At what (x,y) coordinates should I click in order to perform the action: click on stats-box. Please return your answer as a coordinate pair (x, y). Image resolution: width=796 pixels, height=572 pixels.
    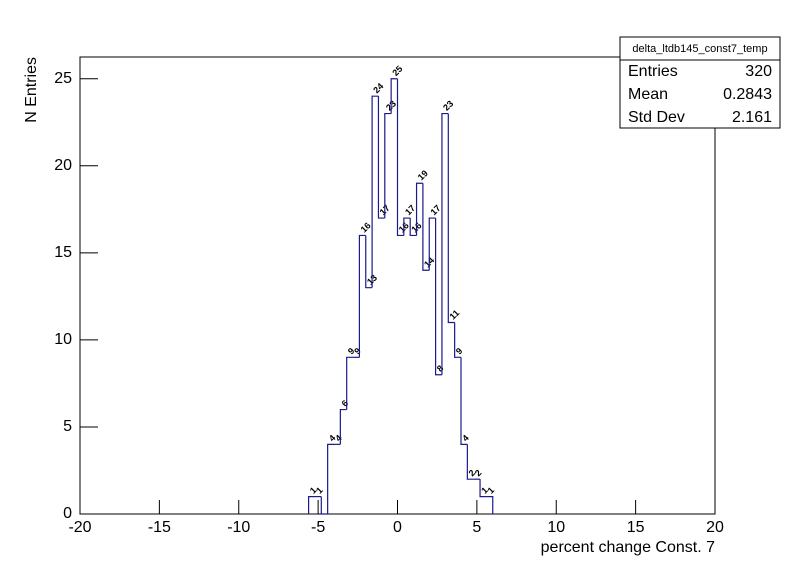
    Looking at the image, I should click on (700, 82).